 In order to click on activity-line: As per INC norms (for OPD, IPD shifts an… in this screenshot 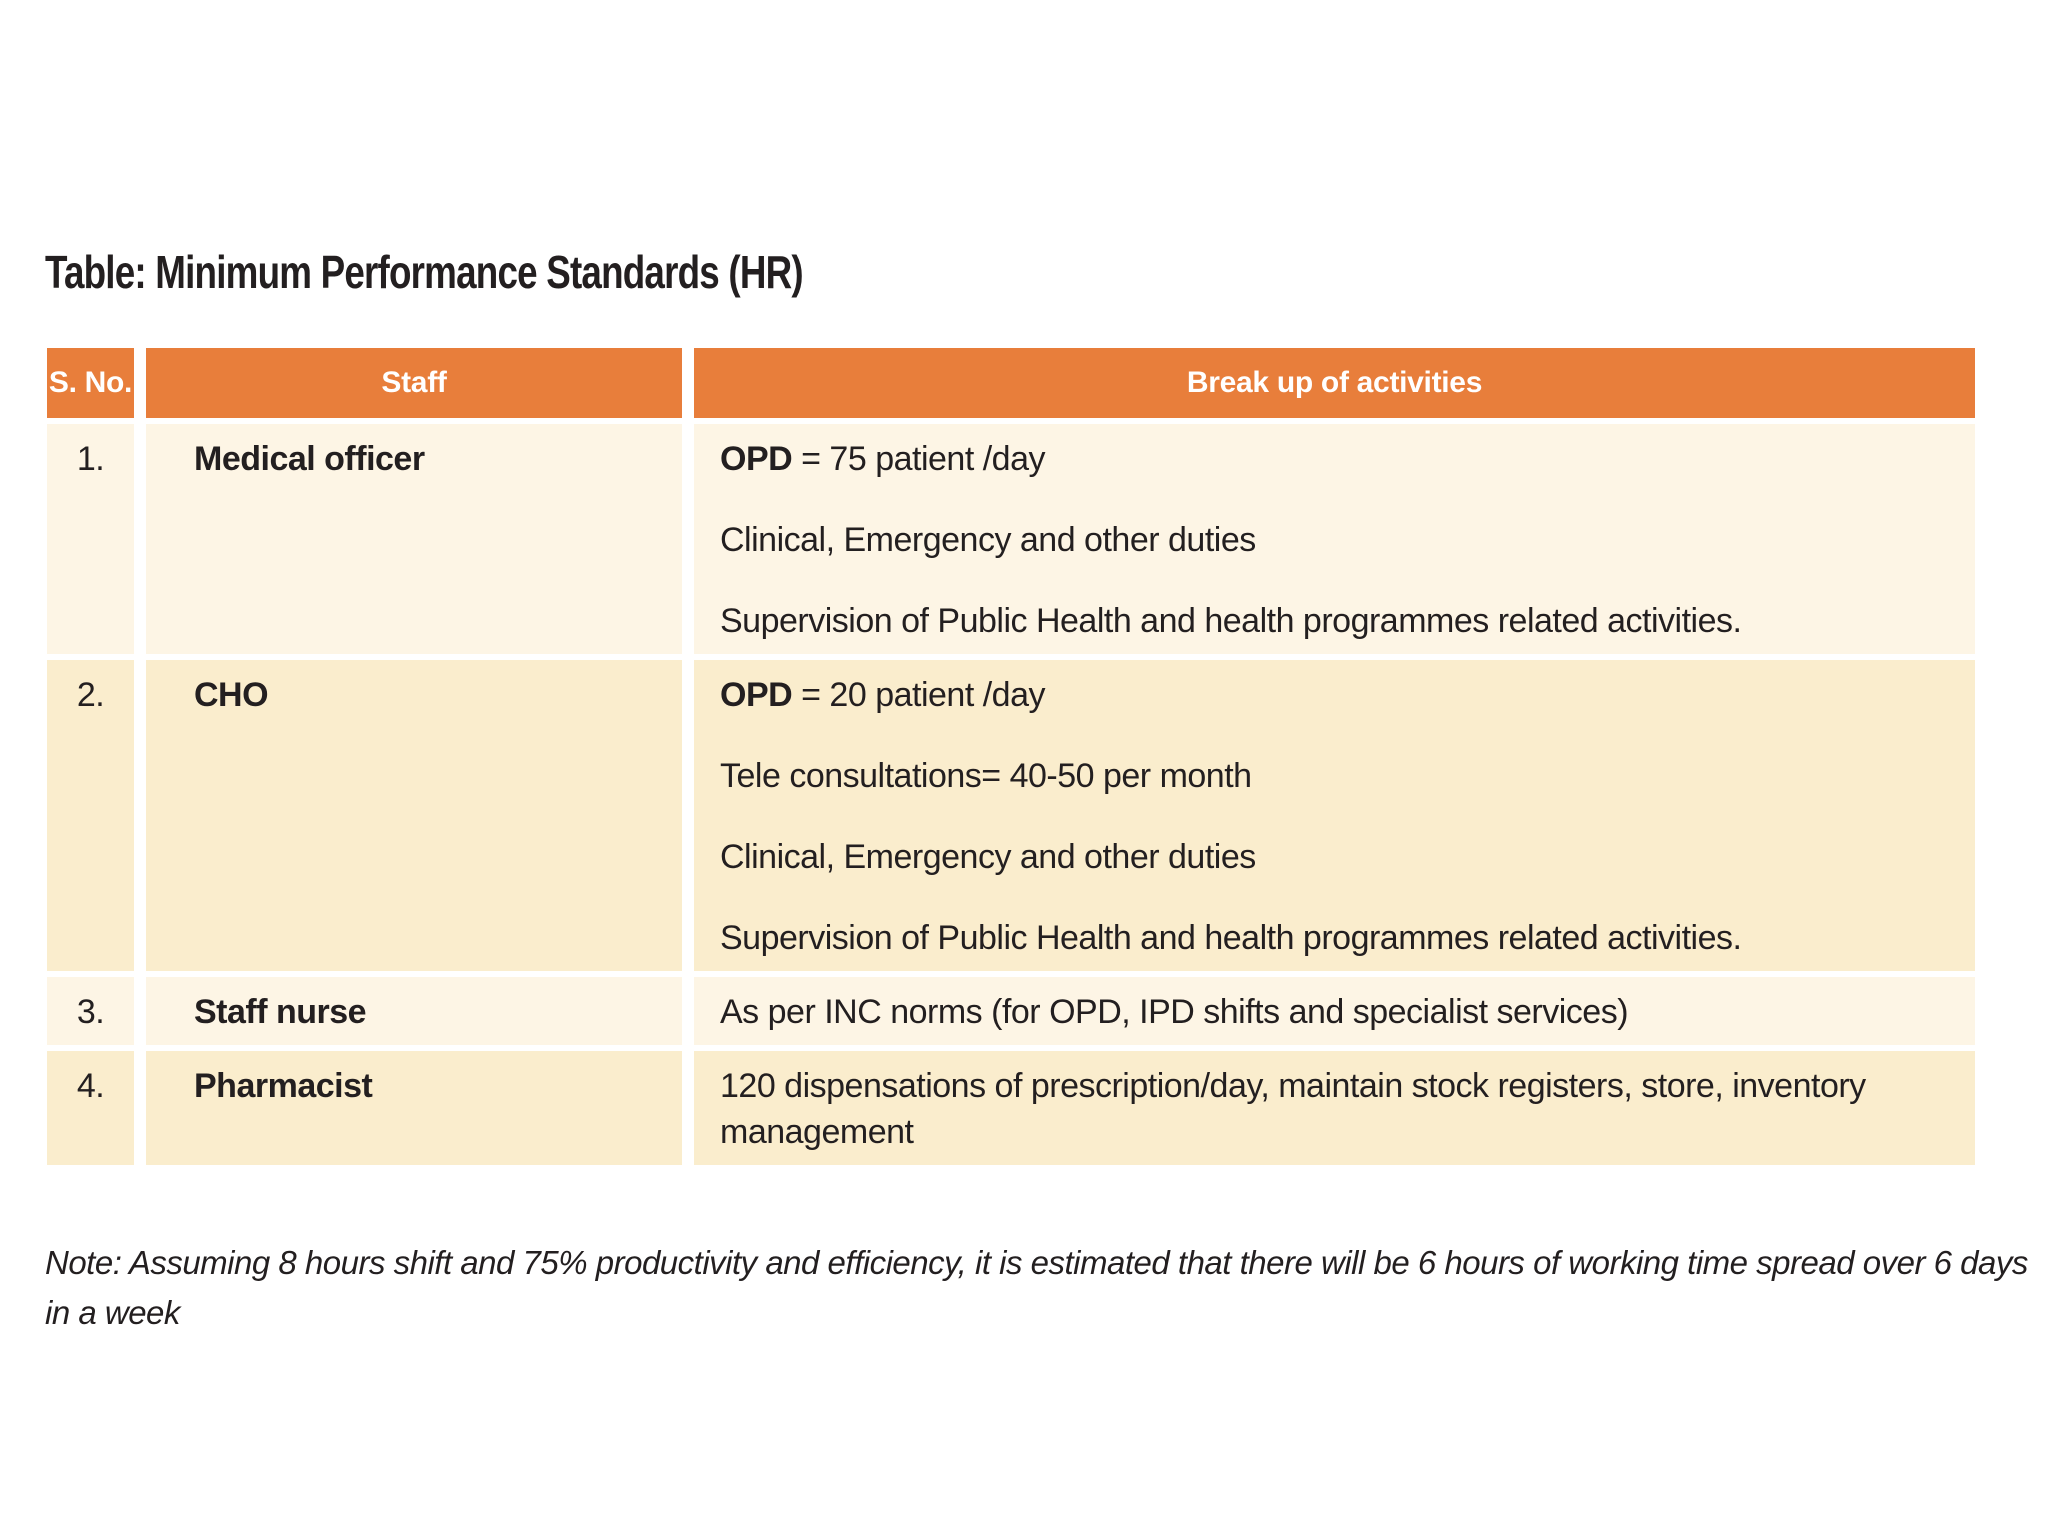, I will do `click(1333, 1012)`.